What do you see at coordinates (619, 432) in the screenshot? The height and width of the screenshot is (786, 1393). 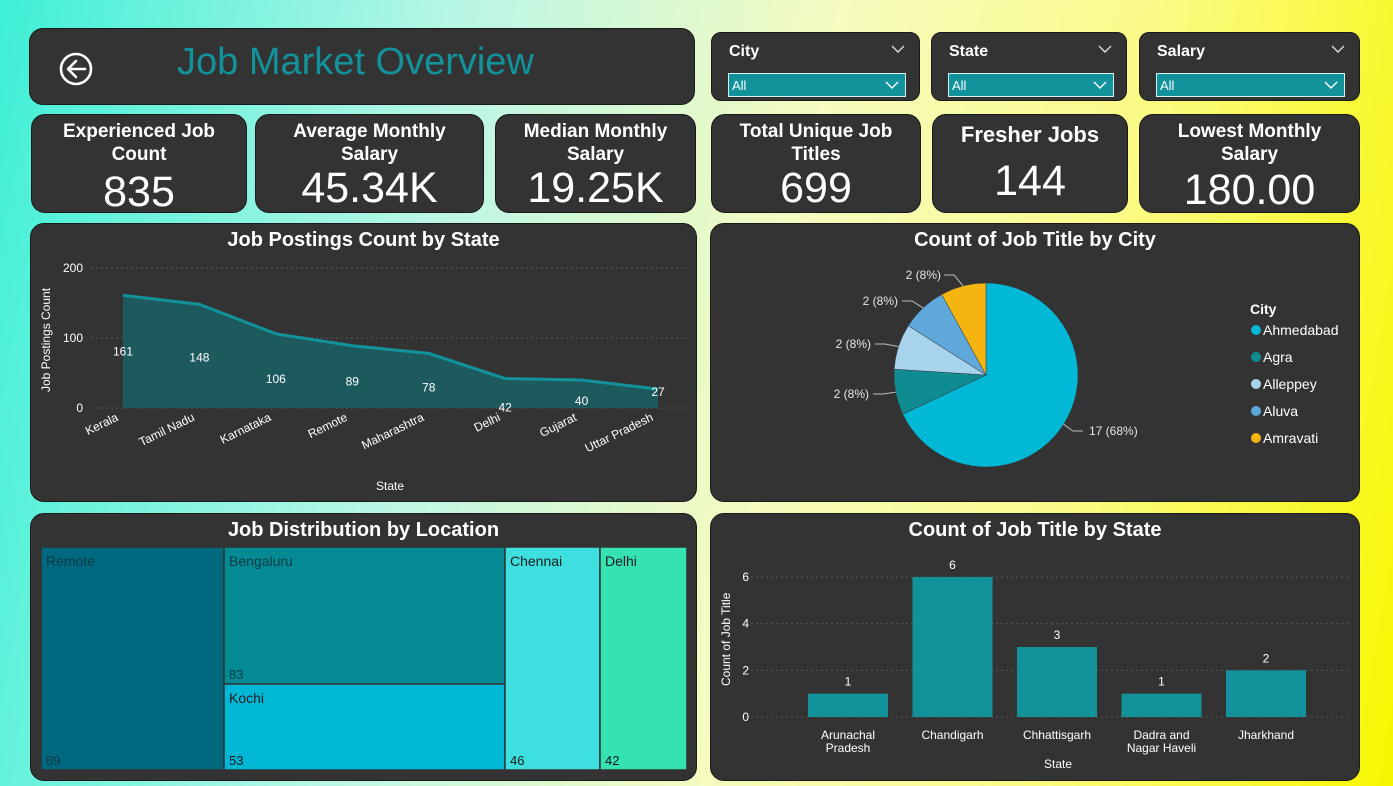 I see `x-tick-label: Uttar Pradesh` at bounding box center [619, 432].